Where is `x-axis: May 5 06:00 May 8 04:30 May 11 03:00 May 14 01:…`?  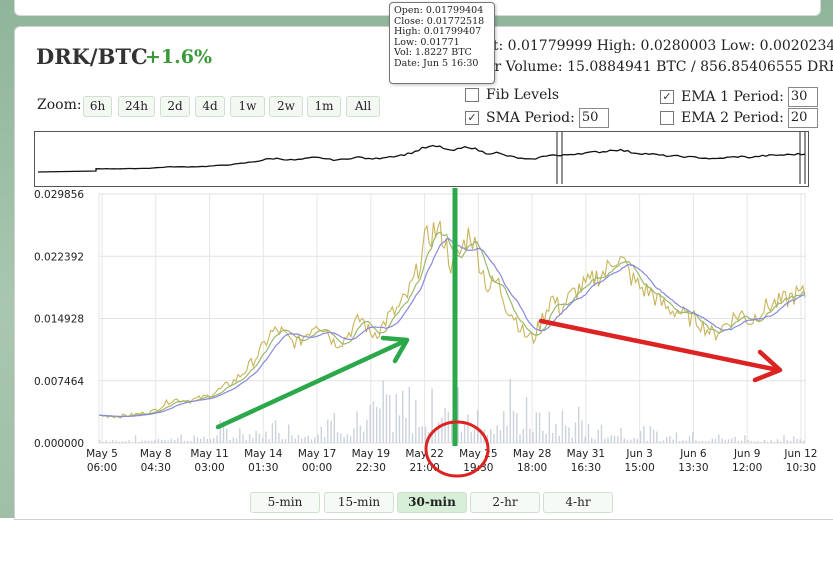 x-axis: May 5 06:00 May 8 04:30 May 11 03:00 May 14 01:… is located at coordinates (451, 461).